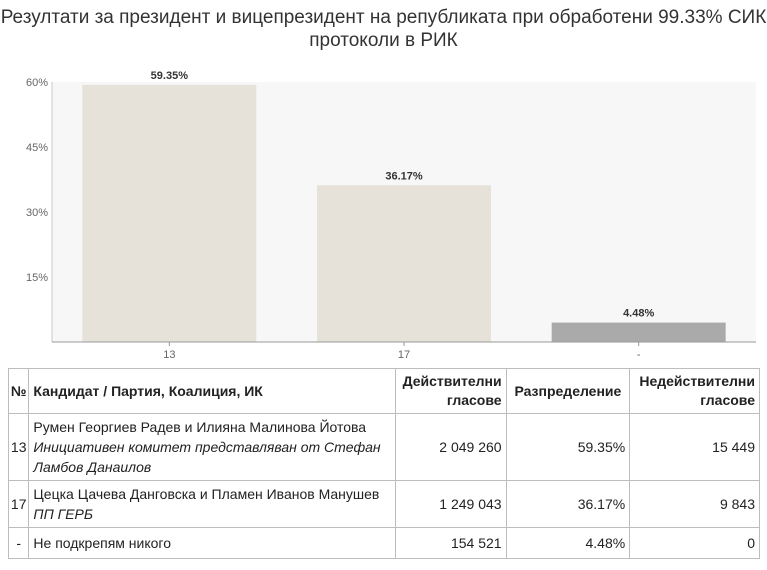 Image resolution: width=767 pixels, height=570 pixels. What do you see at coordinates (37, 213) in the screenshot?
I see `y-tick-label: 30%` at bounding box center [37, 213].